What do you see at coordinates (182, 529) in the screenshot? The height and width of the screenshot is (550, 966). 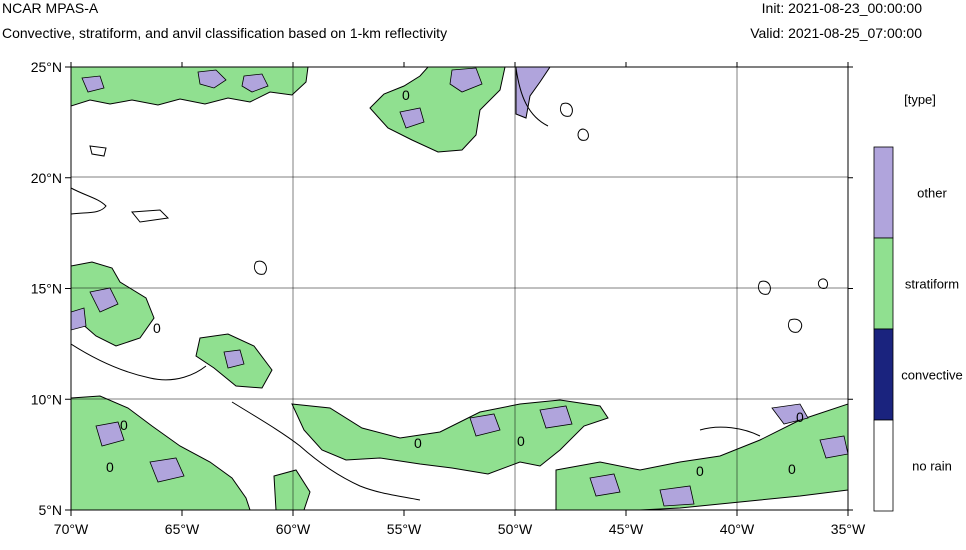 I see `lon-tick-label: 65°W` at bounding box center [182, 529].